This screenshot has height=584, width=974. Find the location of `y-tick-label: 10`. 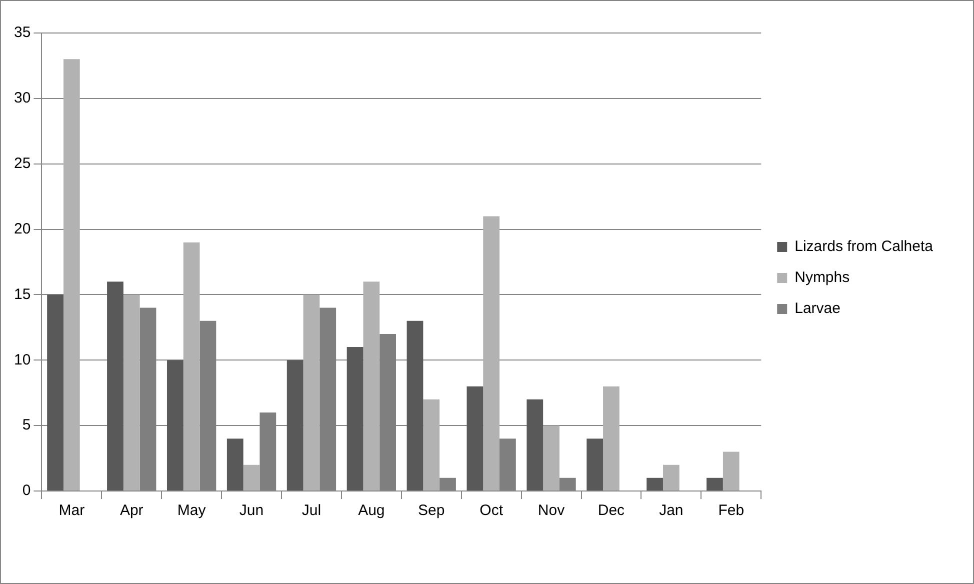

y-tick-label: 10 is located at coordinates (22, 359).